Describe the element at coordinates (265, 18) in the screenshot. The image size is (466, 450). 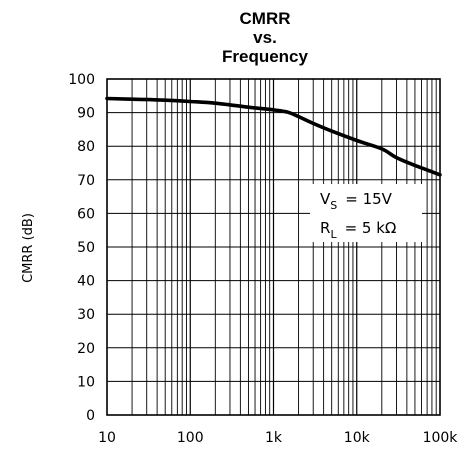
I see `chart-title-line-1: CMRR` at that location.